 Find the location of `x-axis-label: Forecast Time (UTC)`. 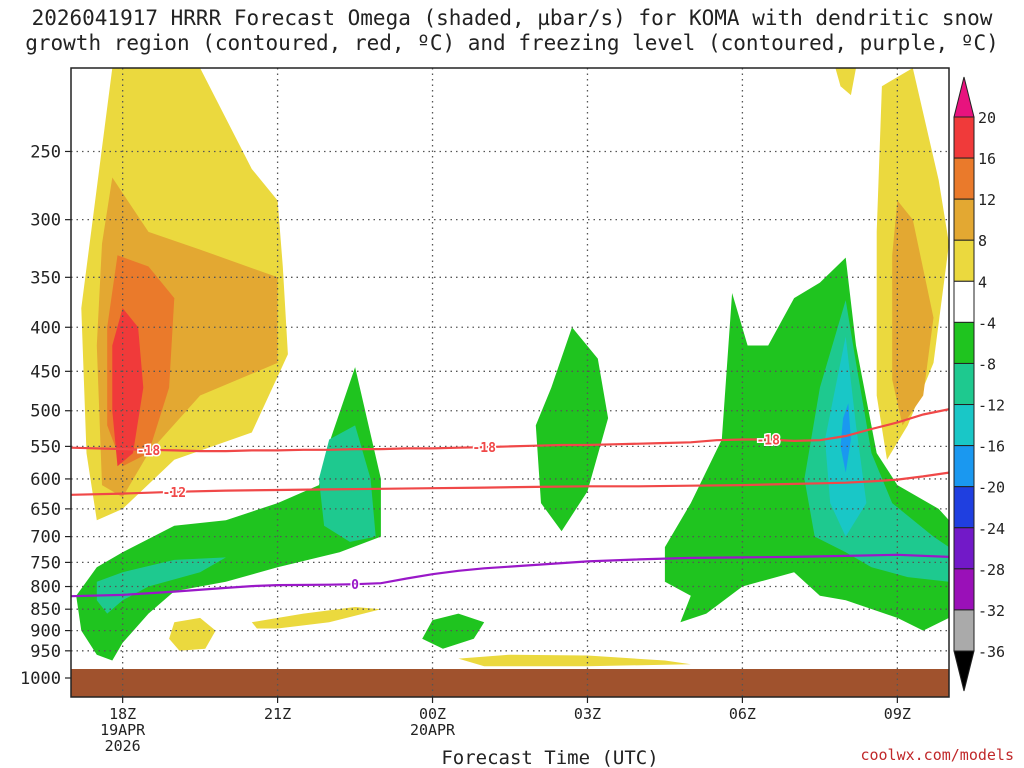

x-axis-label: Forecast Time (UTC) is located at coordinates (549, 757).